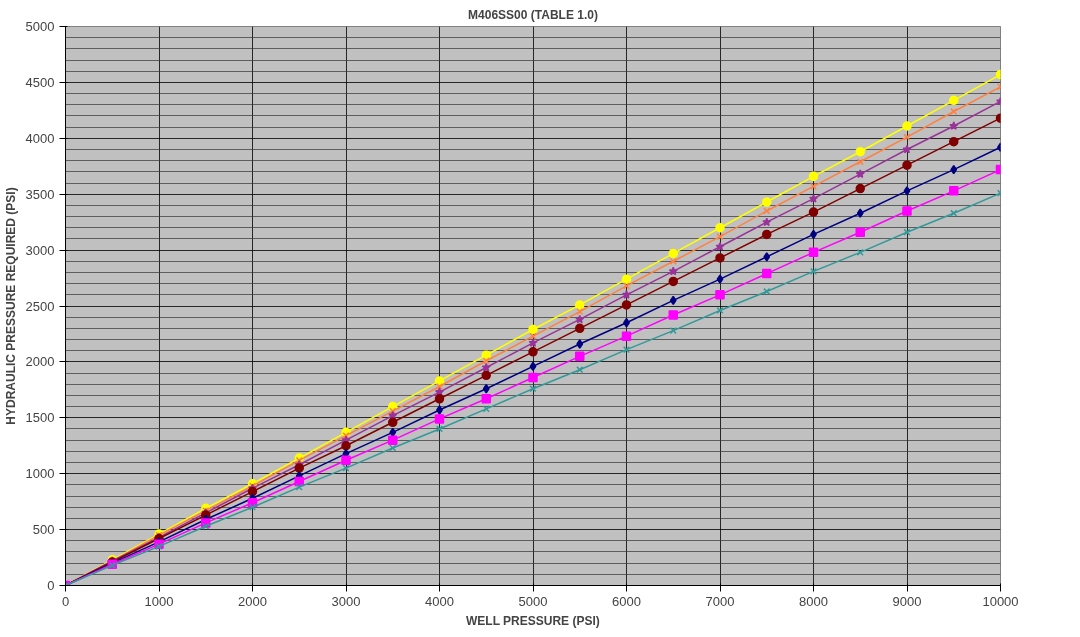 This screenshot has height=637, width=1080. Describe the element at coordinates (40, 362) in the screenshot. I see `y-tick-label: 2000` at that location.